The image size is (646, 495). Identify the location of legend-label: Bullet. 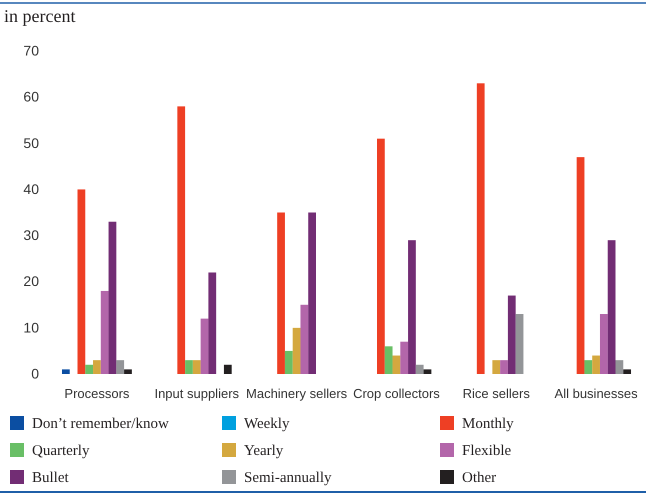
(51, 478).